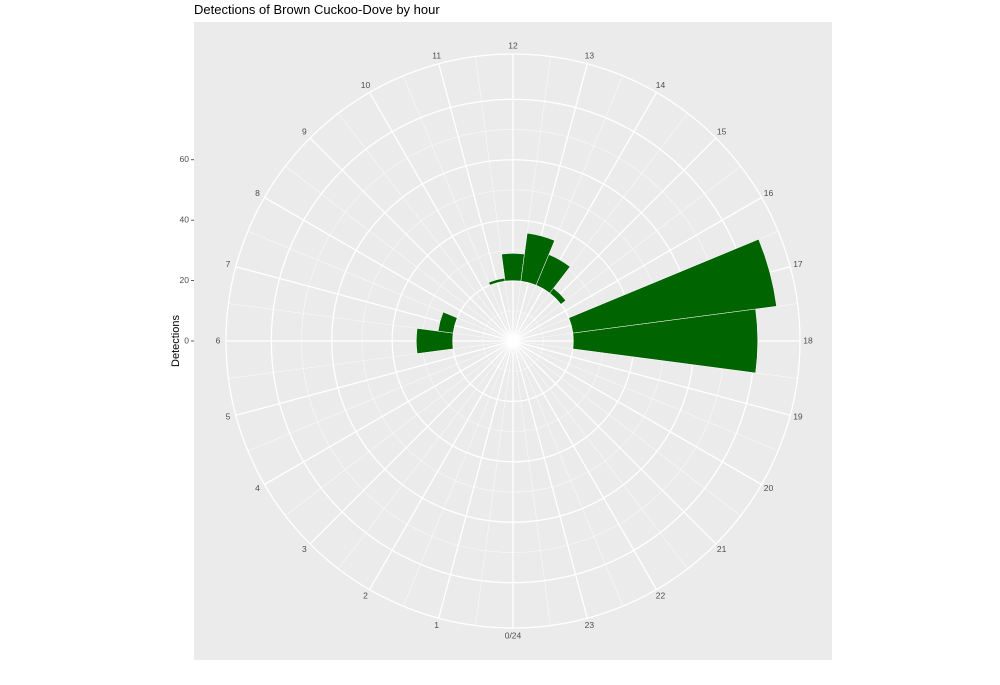 The height and width of the screenshot is (685, 1000). I want to click on y-tick-label: 20, so click(185, 280).